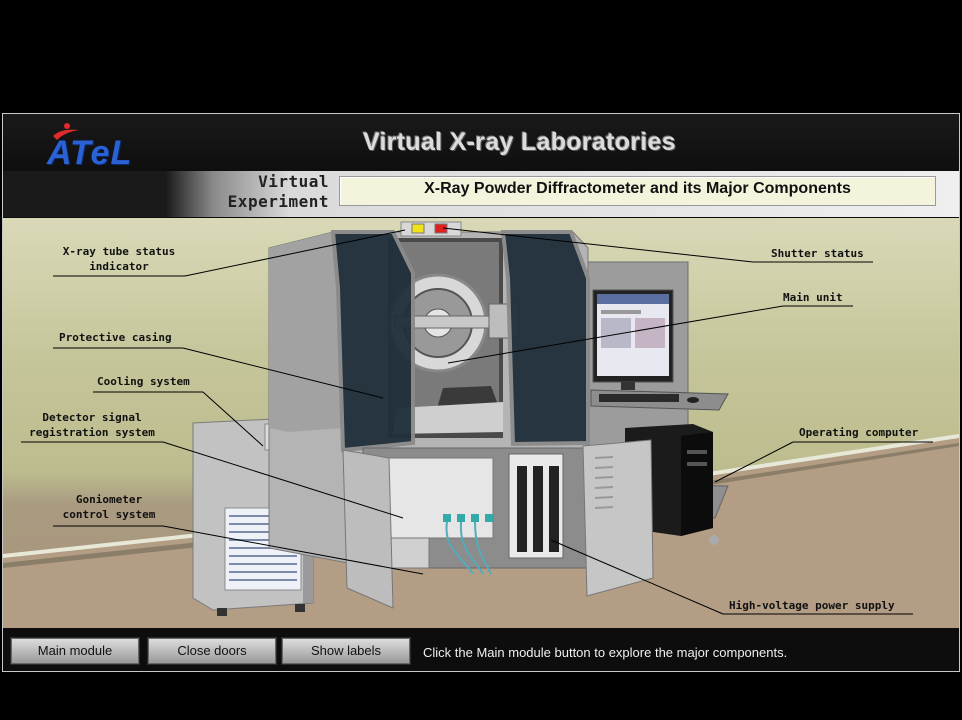 The image size is (962, 720). Describe the element at coordinates (293, 181) in the screenshot. I see `section-label-line1: Virtual` at that location.